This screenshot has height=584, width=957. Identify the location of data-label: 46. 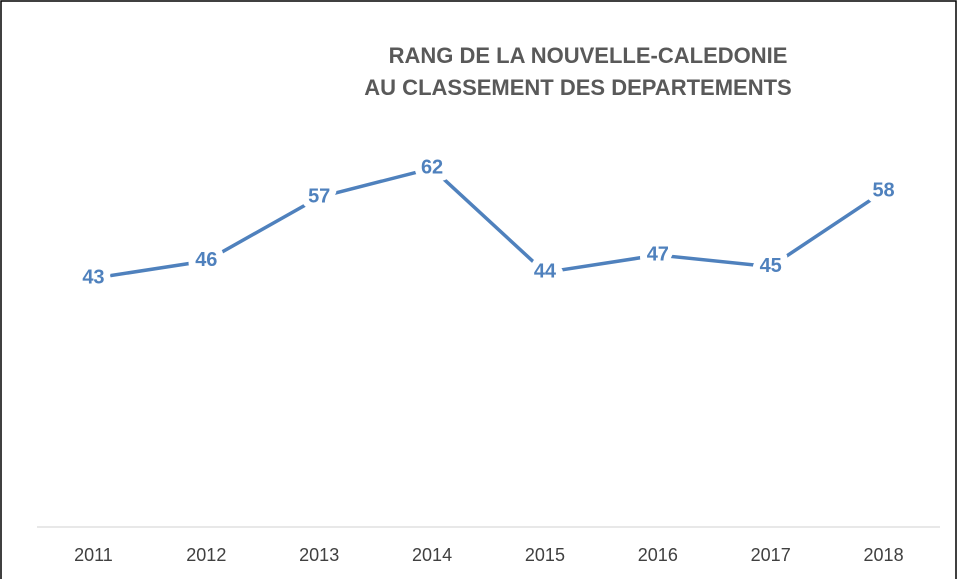
(206, 260).